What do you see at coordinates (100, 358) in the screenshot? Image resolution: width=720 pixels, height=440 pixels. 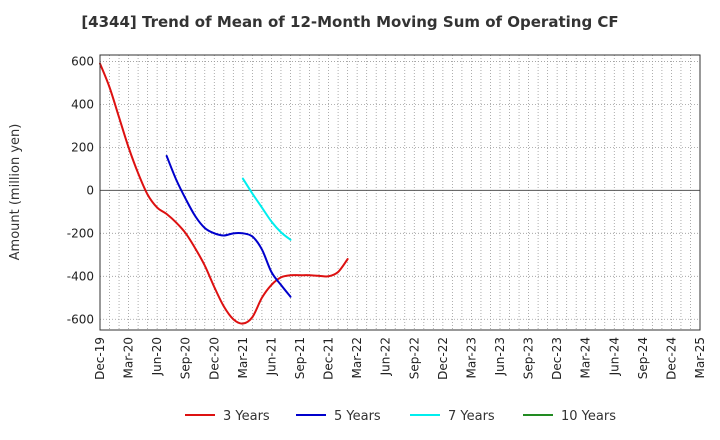 I see `x-tick-label: Dec-19` at bounding box center [100, 358].